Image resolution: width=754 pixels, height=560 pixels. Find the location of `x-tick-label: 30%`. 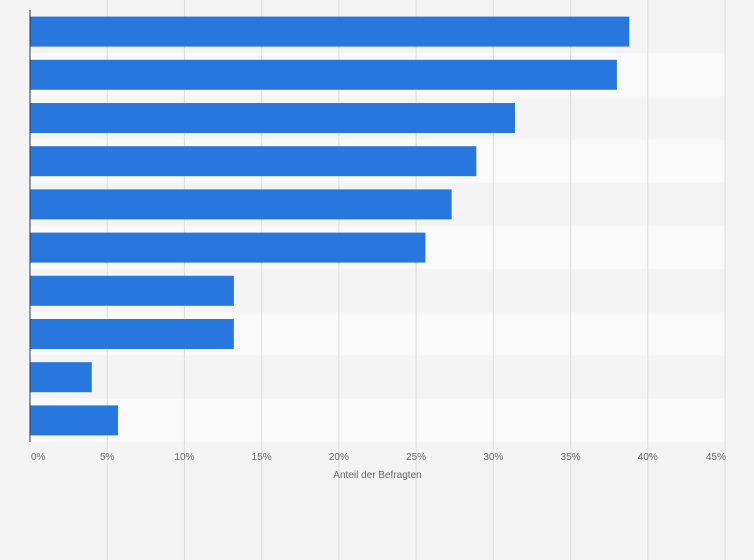

x-tick-label: 30% is located at coordinates (493, 457).